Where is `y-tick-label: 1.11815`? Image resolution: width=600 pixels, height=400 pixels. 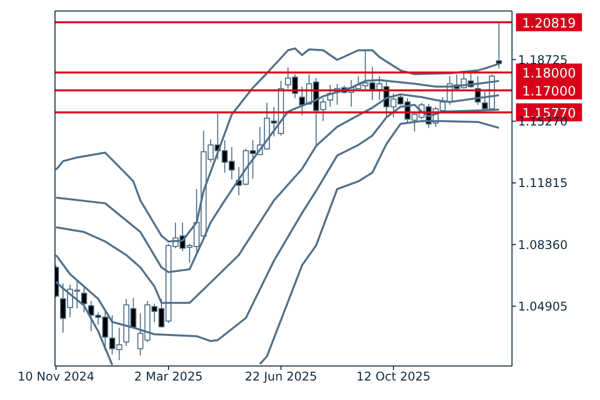
y-tick-label: 1.11815 is located at coordinates (543, 183).